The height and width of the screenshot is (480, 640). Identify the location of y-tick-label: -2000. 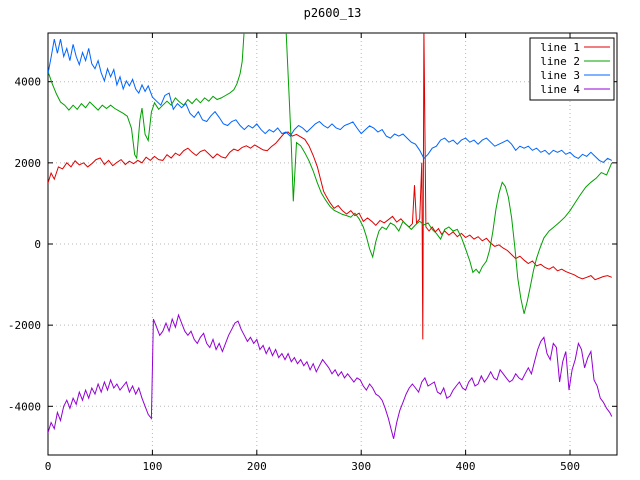
(24, 325).